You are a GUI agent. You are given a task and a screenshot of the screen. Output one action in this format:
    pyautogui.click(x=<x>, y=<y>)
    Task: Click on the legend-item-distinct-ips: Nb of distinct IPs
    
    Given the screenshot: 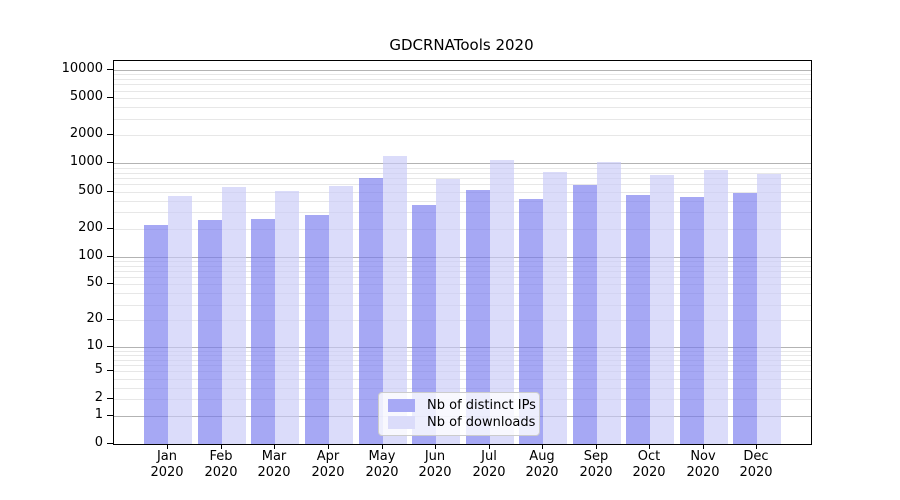 What is the action you would take?
    pyautogui.click(x=462, y=405)
    